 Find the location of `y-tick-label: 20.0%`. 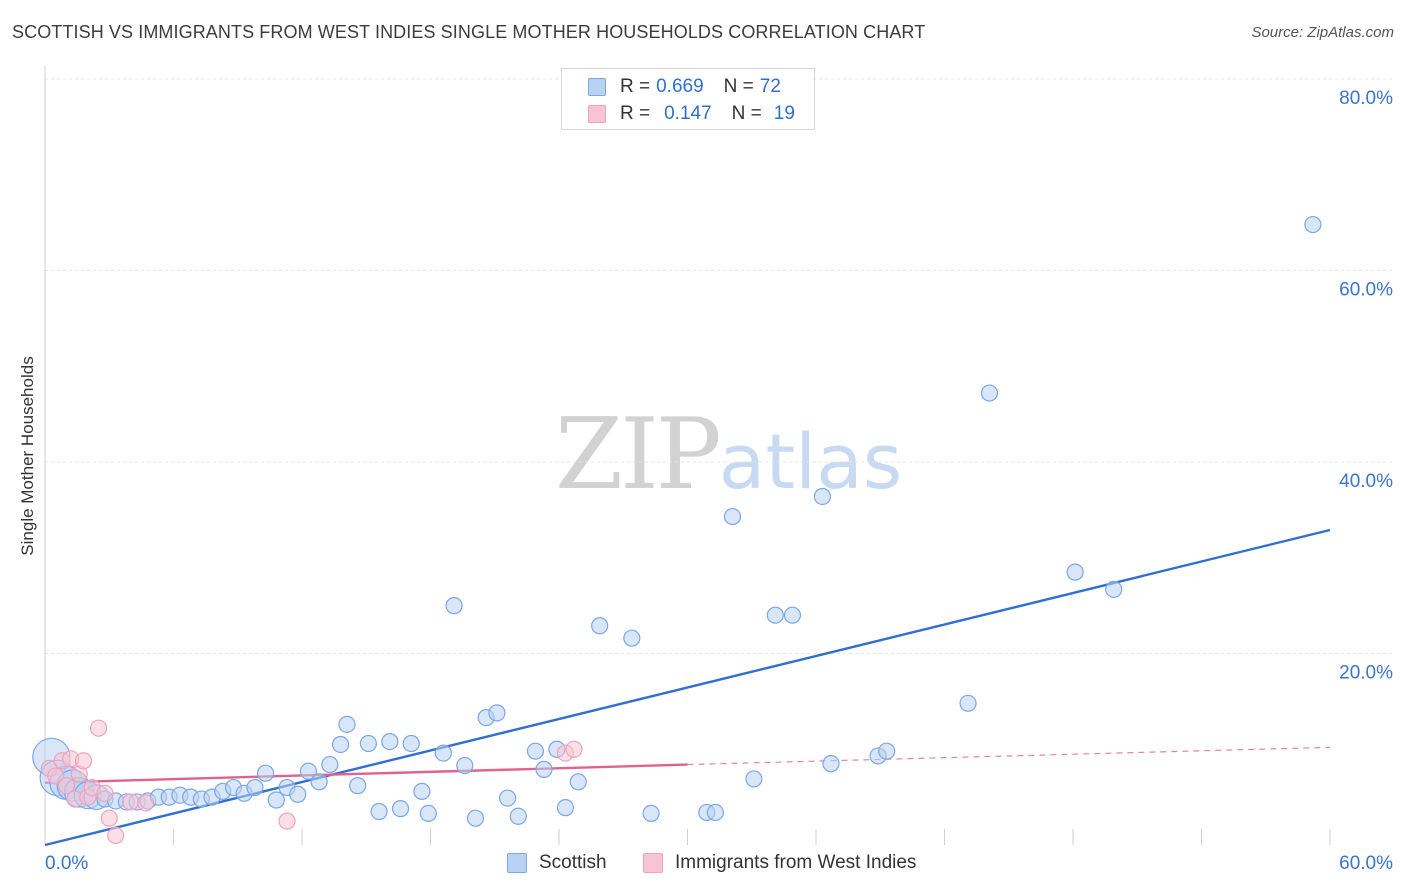

y-tick-label: 20.0% is located at coordinates (1366, 673).